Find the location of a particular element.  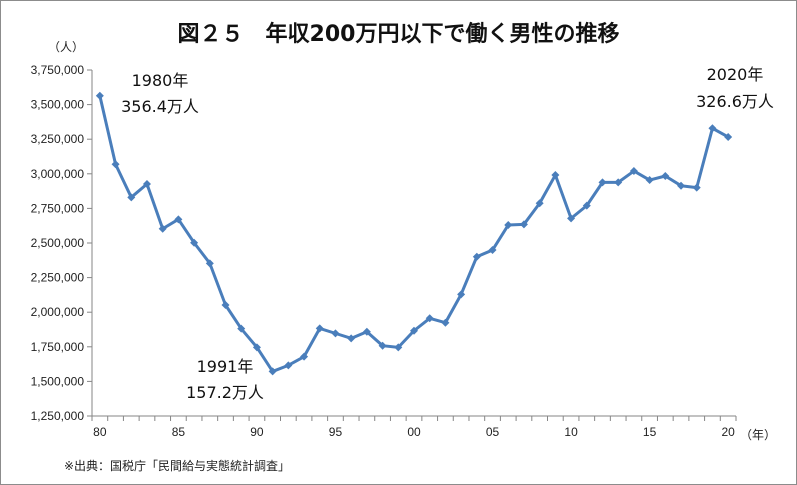

y-tick-label: 2,000,000 is located at coordinates (58, 312).